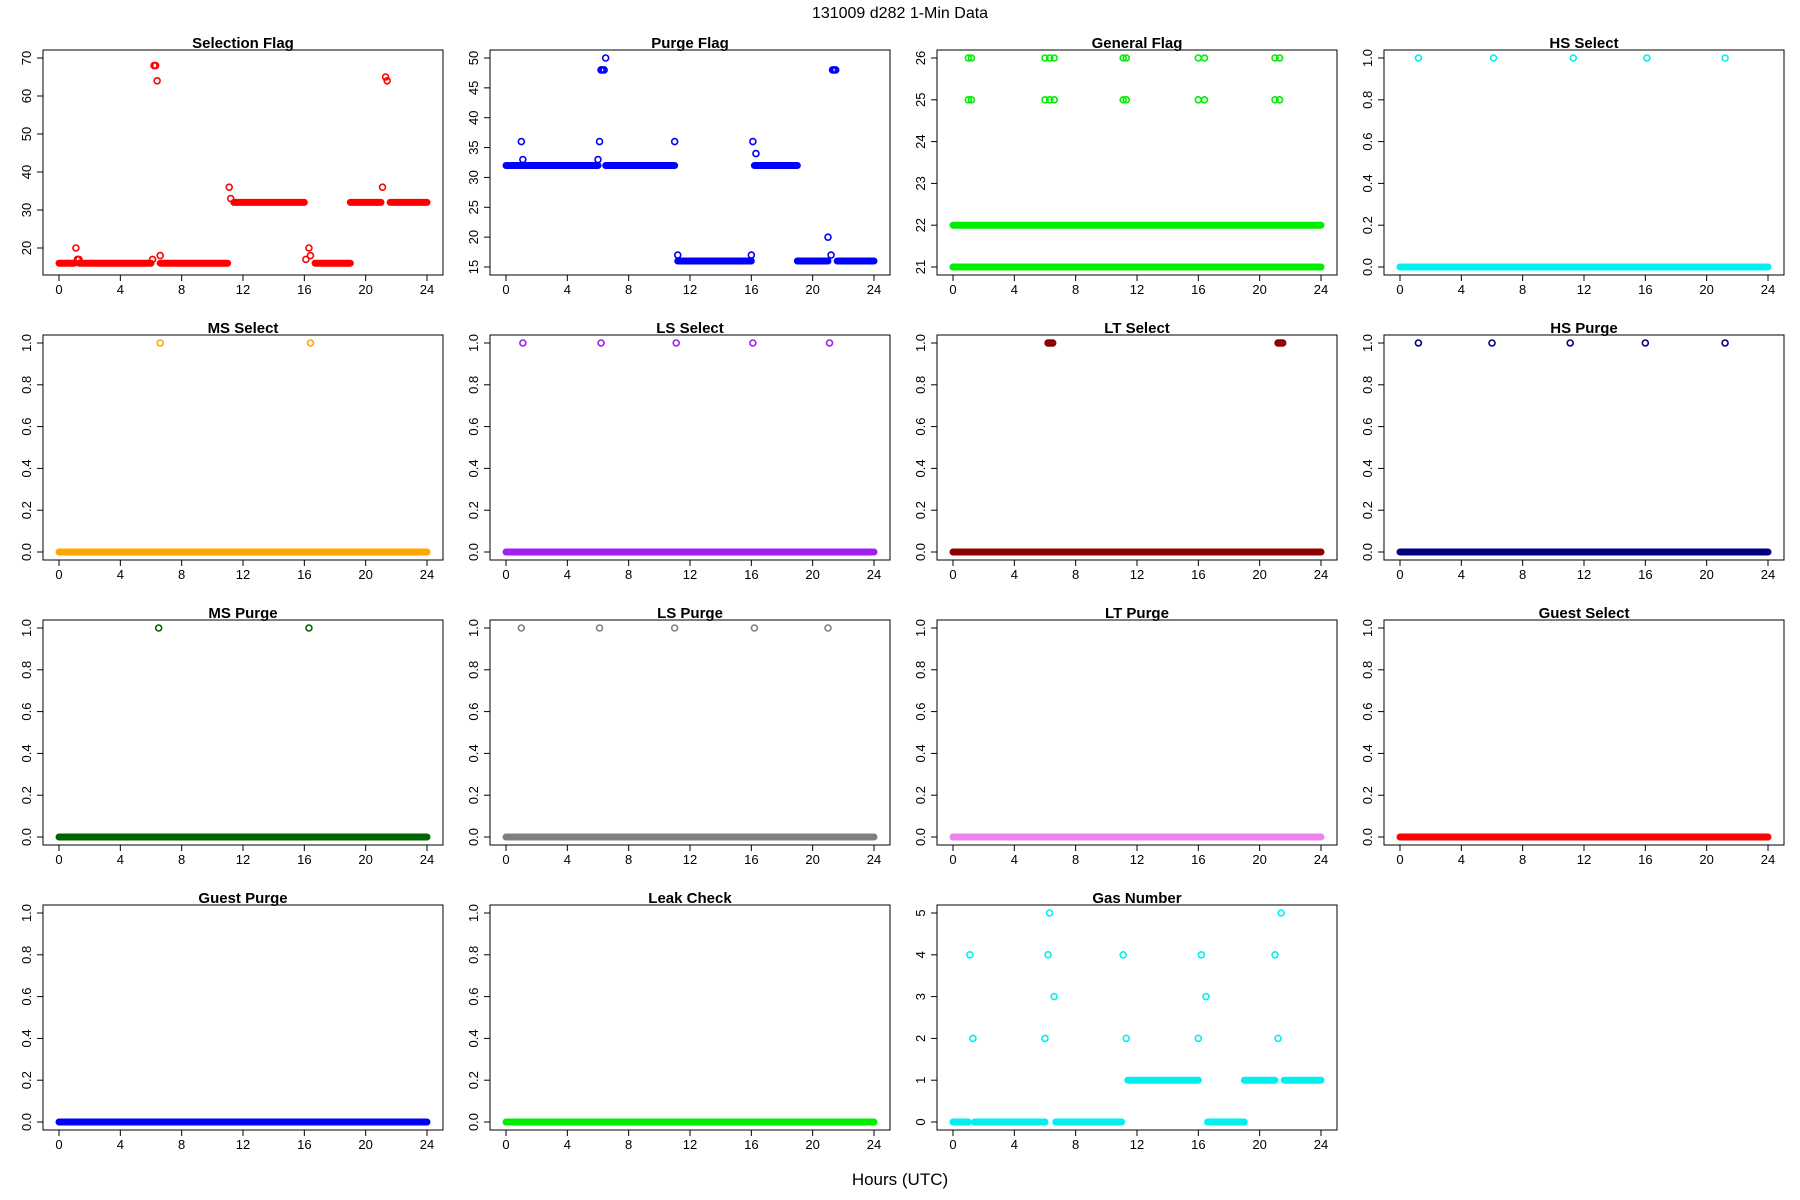 Image resolution: width=1800 pixels, height=1200 pixels. I want to click on general-flag-xtick-label: 20, so click(1259, 289).